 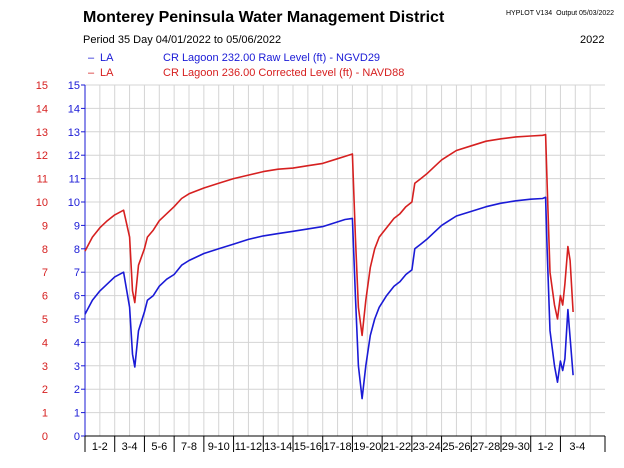 What do you see at coordinates (486, 447) in the screenshot?
I see `x-tick-label: 27-28` at bounding box center [486, 447].